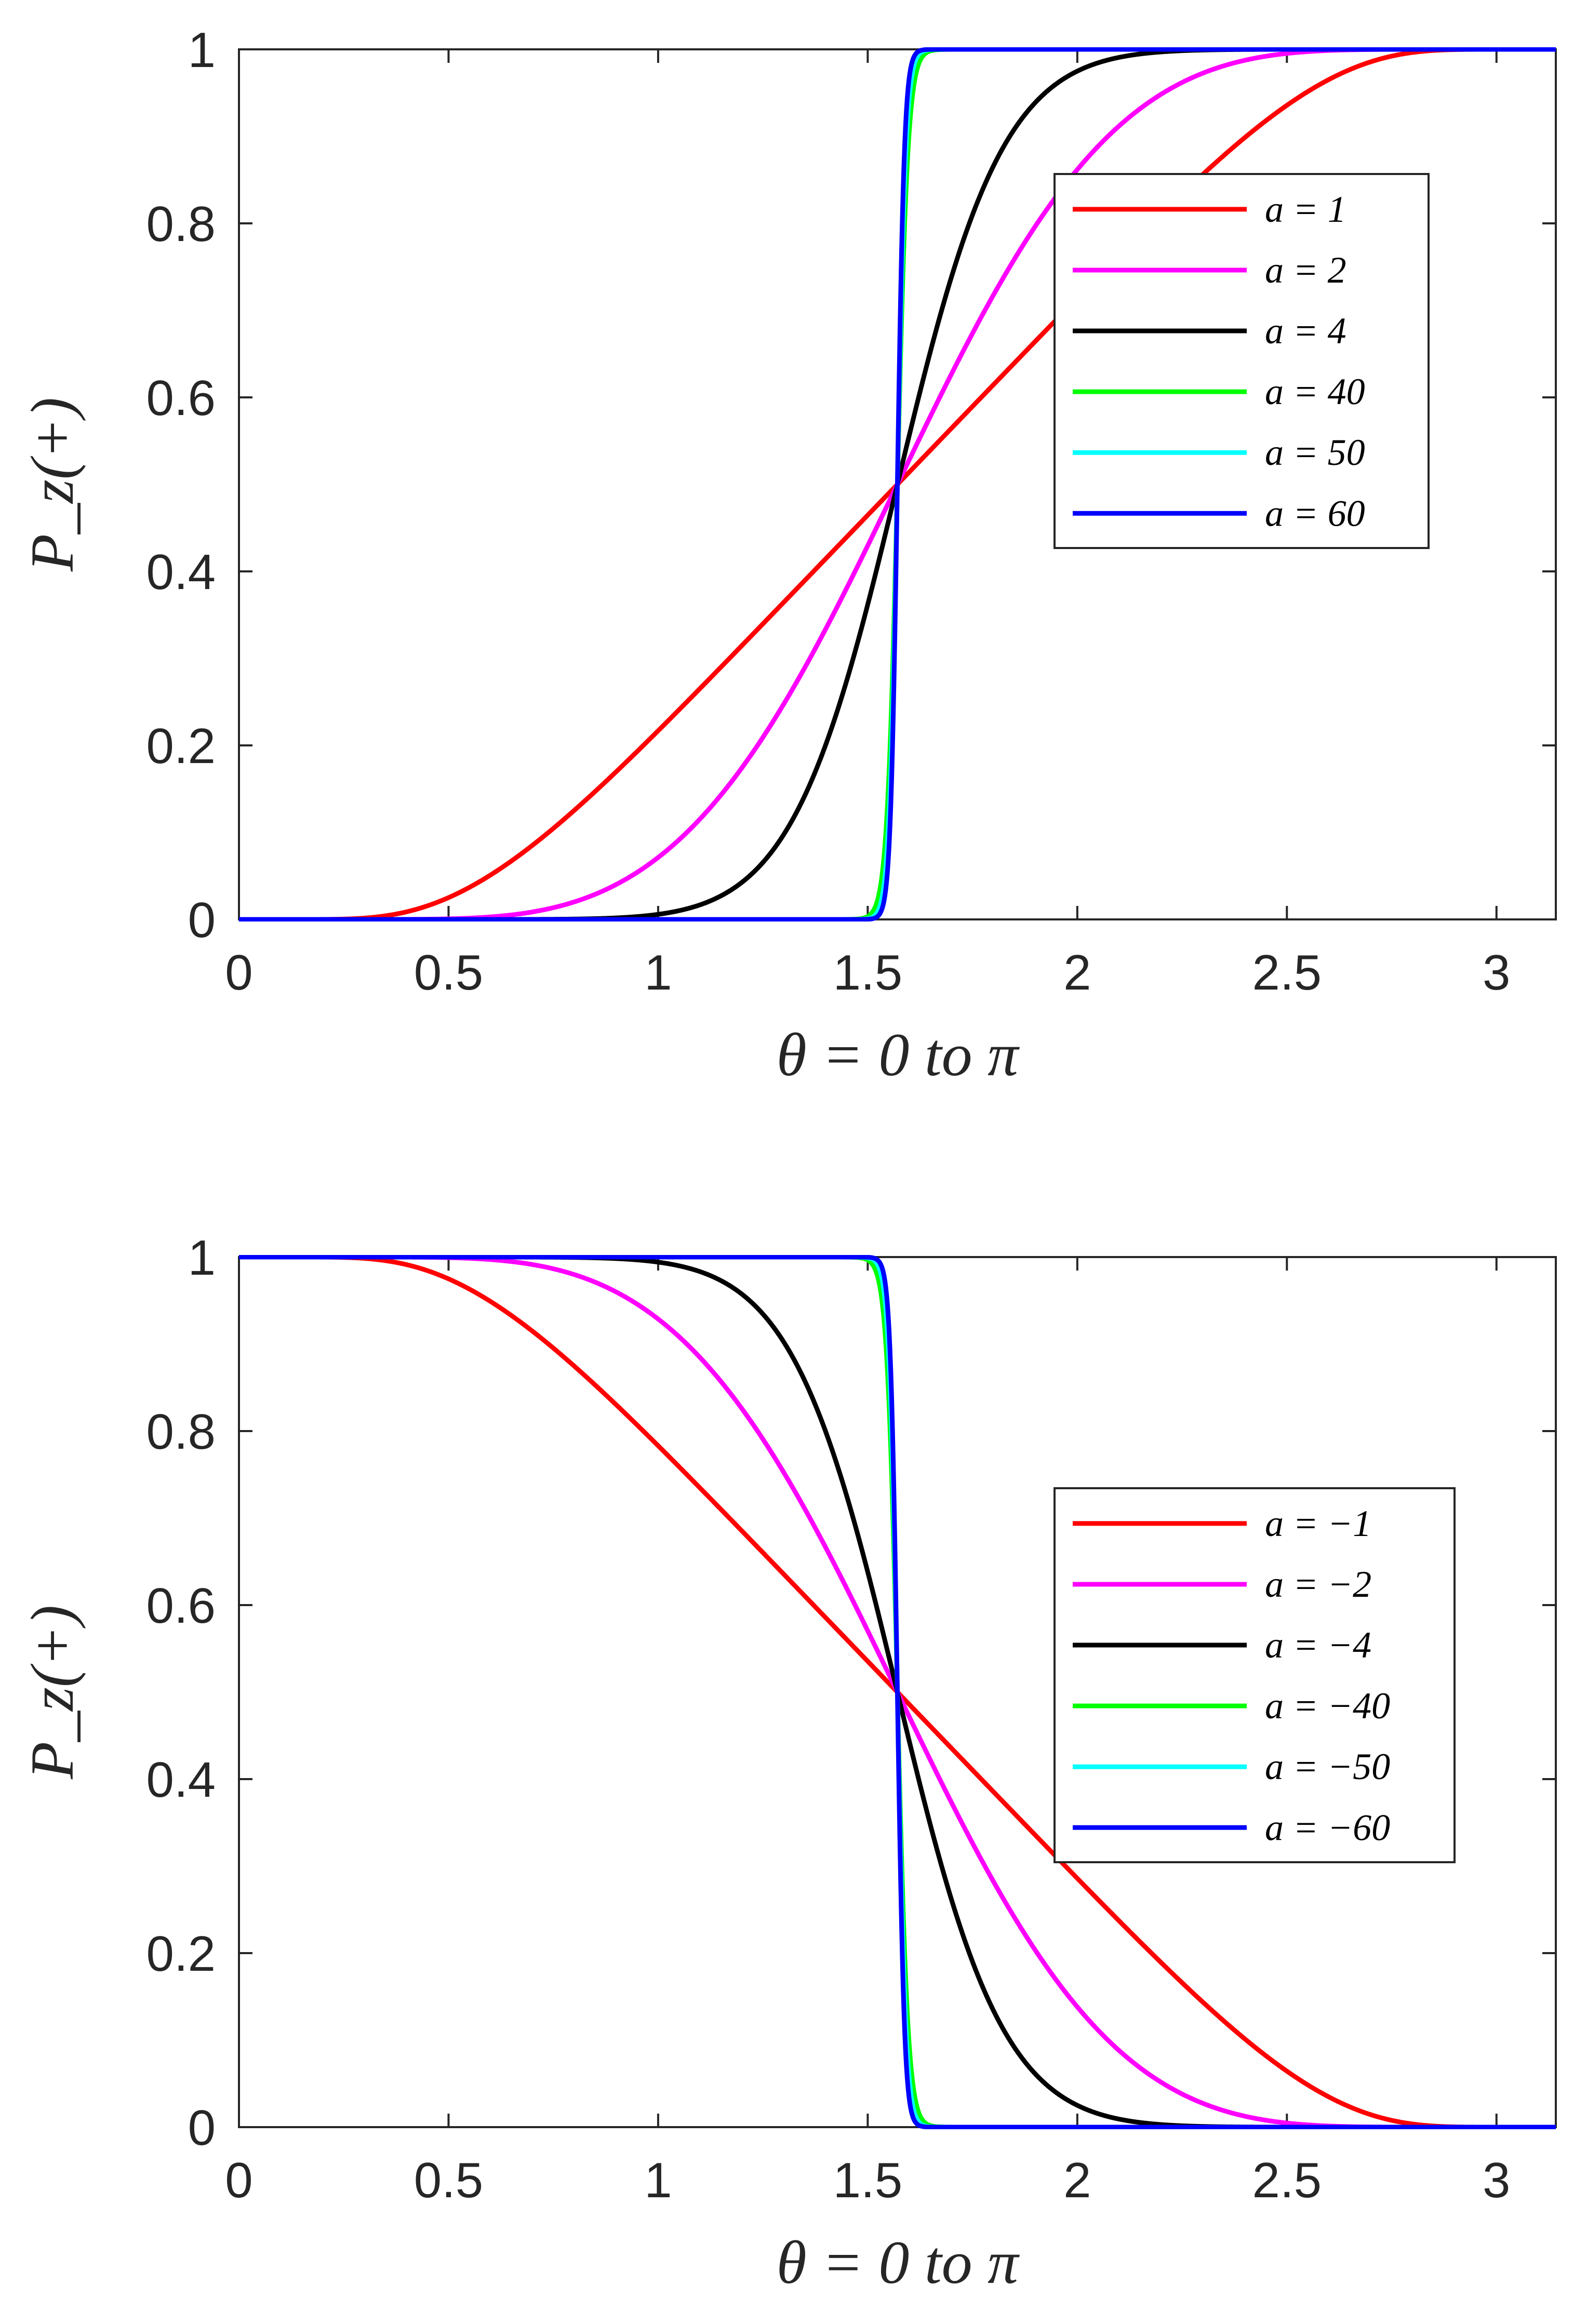 This screenshot has width=1587, height=2324. Describe the element at coordinates (1327, 1766) in the screenshot. I see `legend-label: a = −50` at that location.